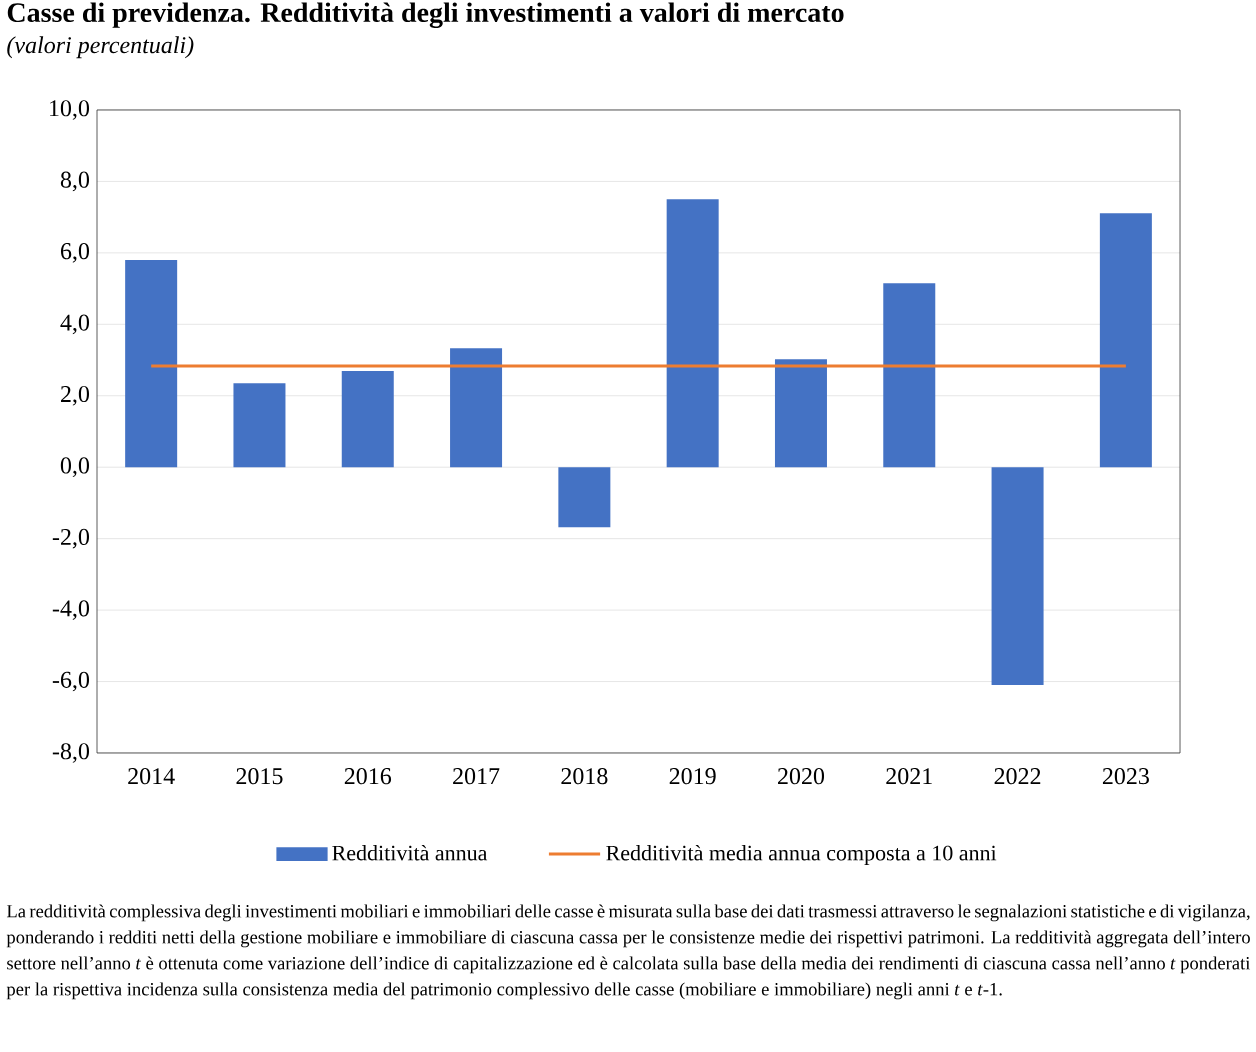 This screenshot has width=1256, height=1052. What do you see at coordinates (909, 776) in the screenshot?
I see `x-tick-label: 2021` at bounding box center [909, 776].